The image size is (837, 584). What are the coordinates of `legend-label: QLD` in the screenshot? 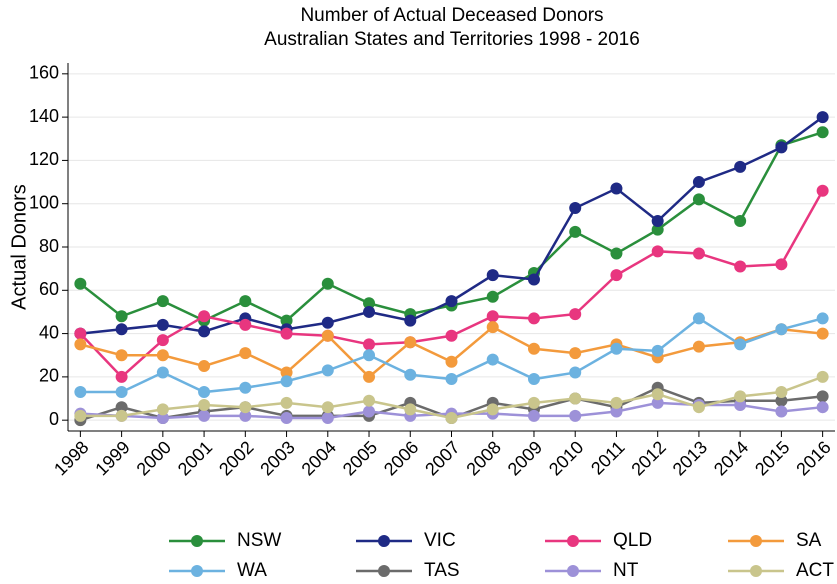 It's located at (632, 540).